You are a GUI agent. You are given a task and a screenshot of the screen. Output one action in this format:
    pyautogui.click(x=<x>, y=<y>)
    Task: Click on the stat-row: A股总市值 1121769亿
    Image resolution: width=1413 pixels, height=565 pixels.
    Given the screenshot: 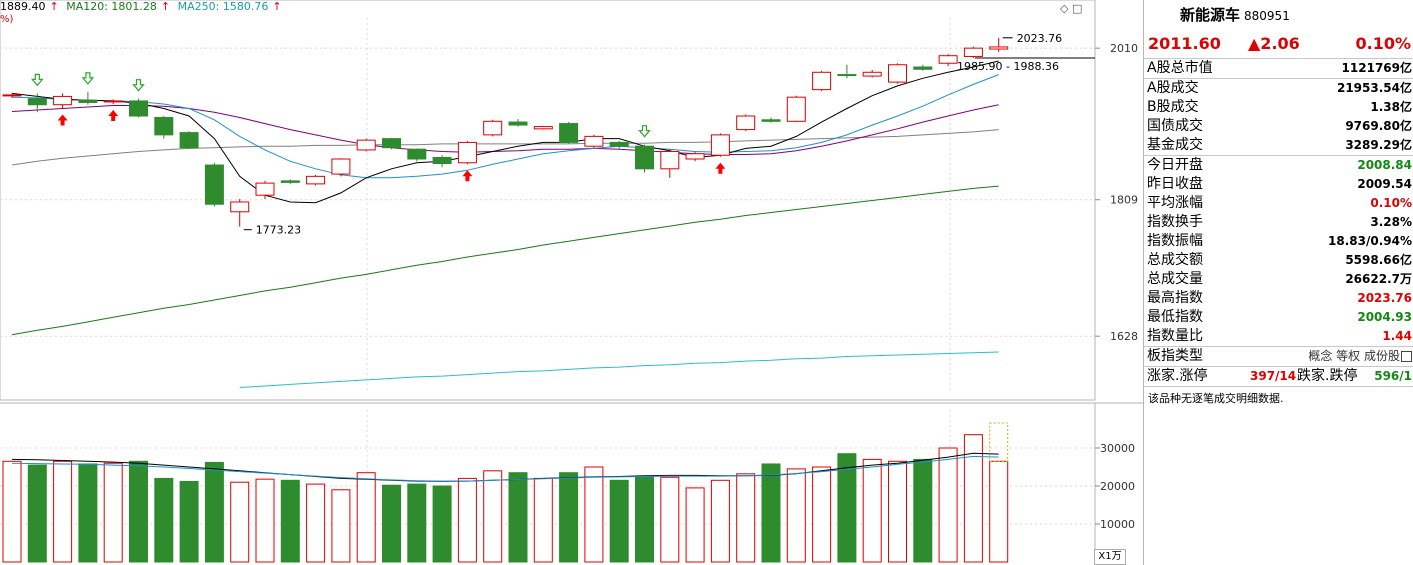 What is the action you would take?
    pyautogui.click(x=1278, y=68)
    